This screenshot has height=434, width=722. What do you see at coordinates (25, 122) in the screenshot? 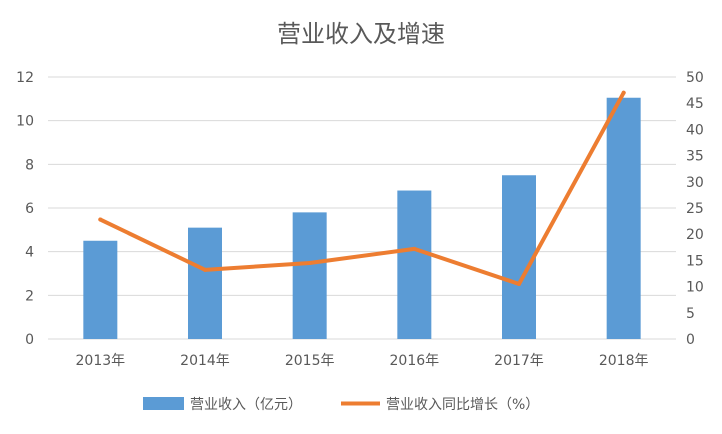
I see `y-left-tick-label: 10` at bounding box center [25, 122].